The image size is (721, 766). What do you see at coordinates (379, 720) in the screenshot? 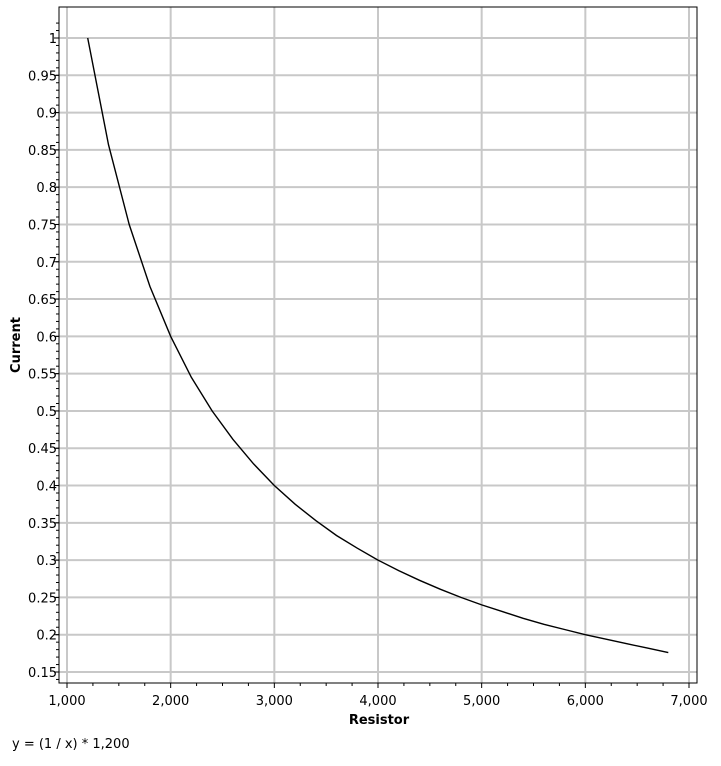
I see `x-axis-title: Resistor` at bounding box center [379, 720].